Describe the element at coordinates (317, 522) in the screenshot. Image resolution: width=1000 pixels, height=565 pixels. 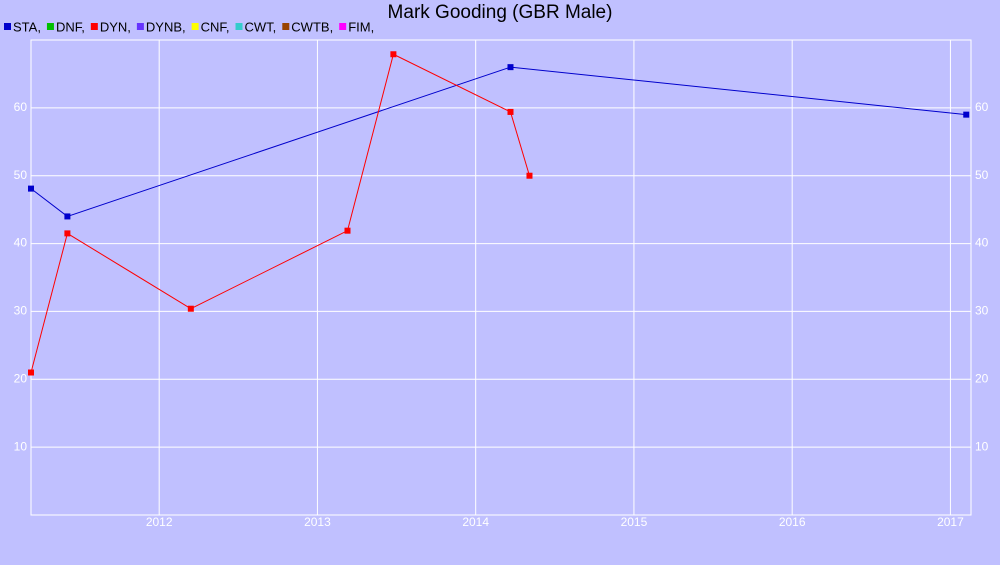
I see `x-tick-label: 2013` at that location.